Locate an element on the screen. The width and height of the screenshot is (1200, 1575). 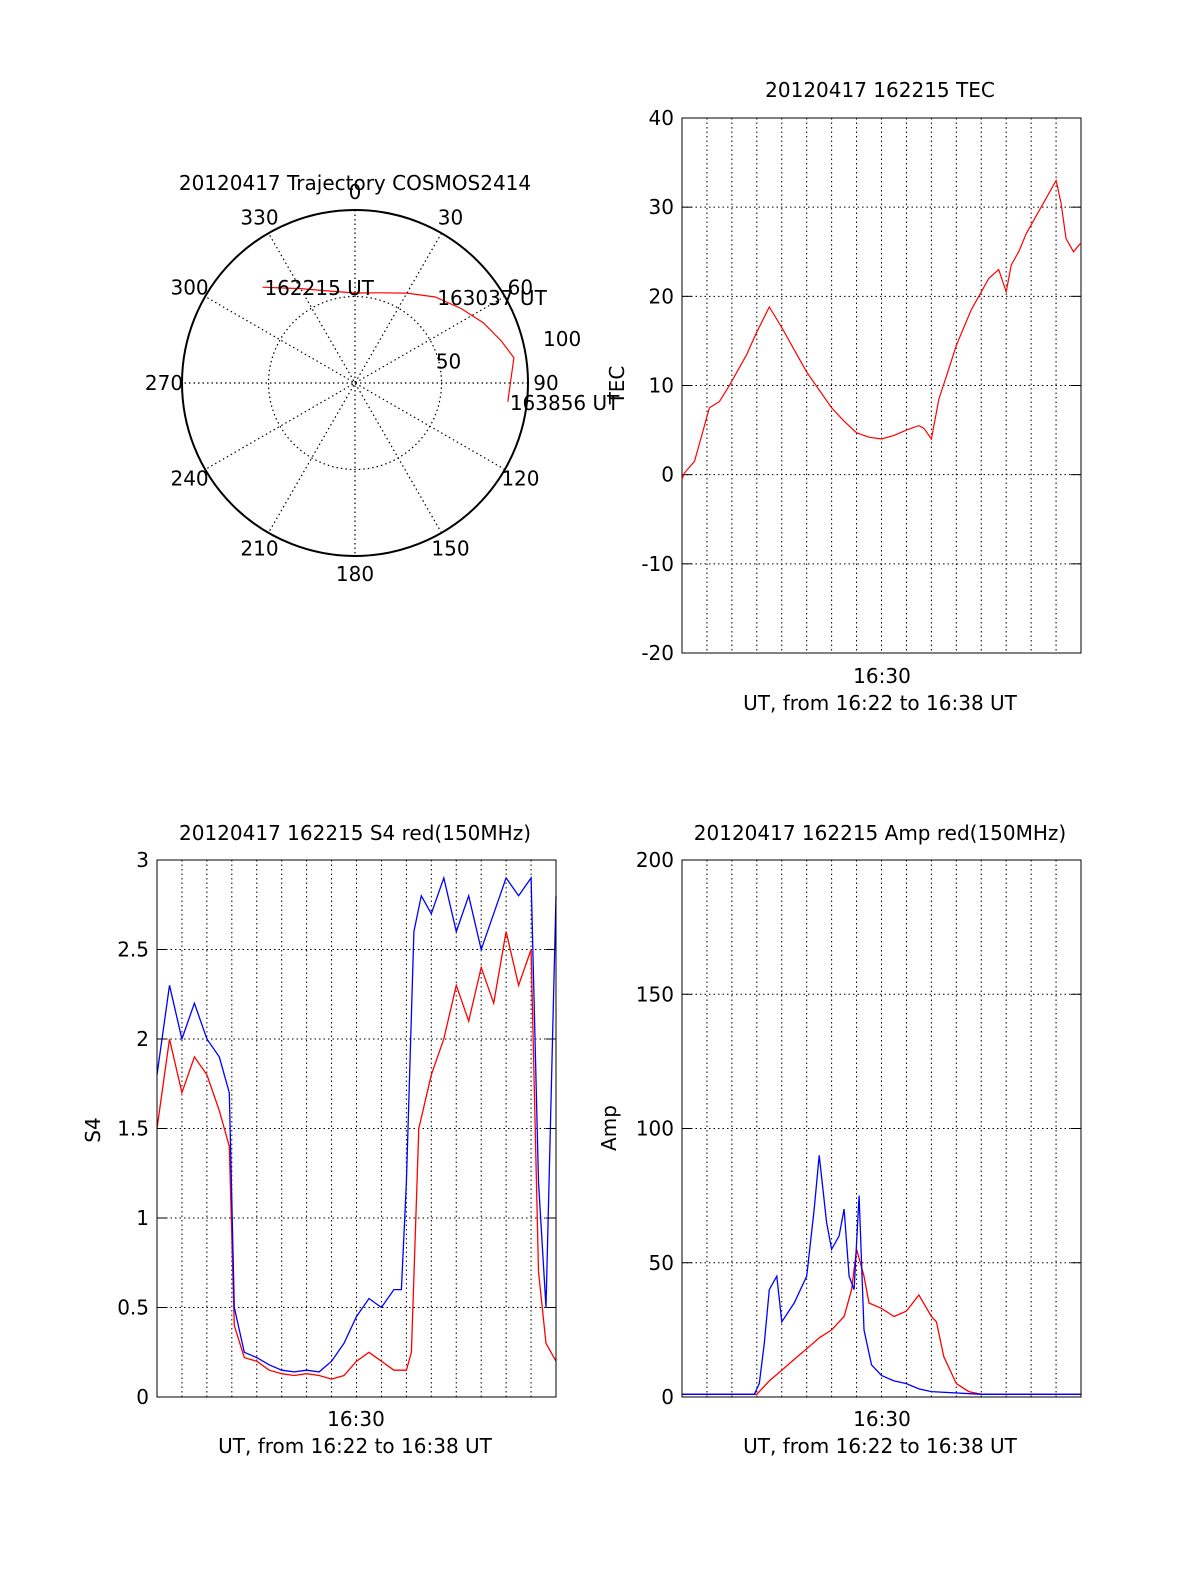
polar-angle-label: 270 is located at coordinates (164, 383).